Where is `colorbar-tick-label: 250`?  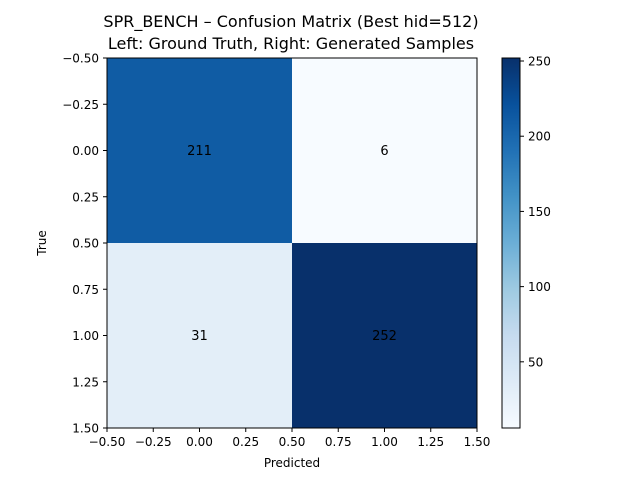 colorbar-tick-label: 250 is located at coordinates (539, 62).